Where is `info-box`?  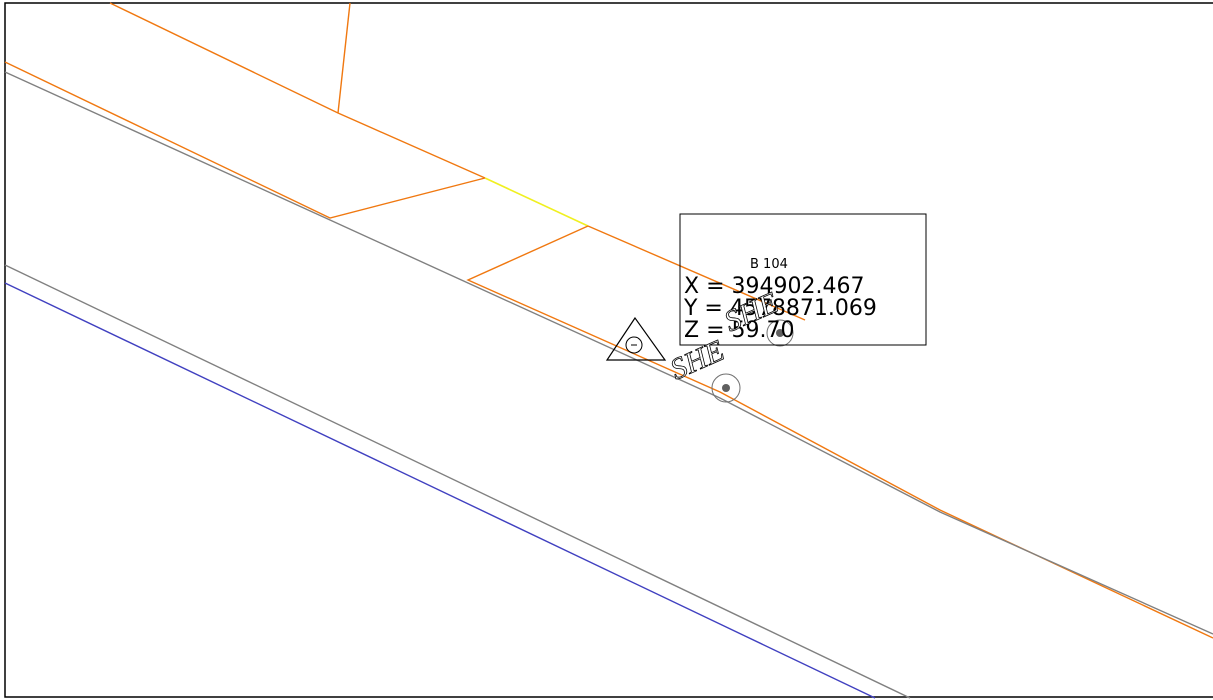
info-box is located at coordinates (803, 279).